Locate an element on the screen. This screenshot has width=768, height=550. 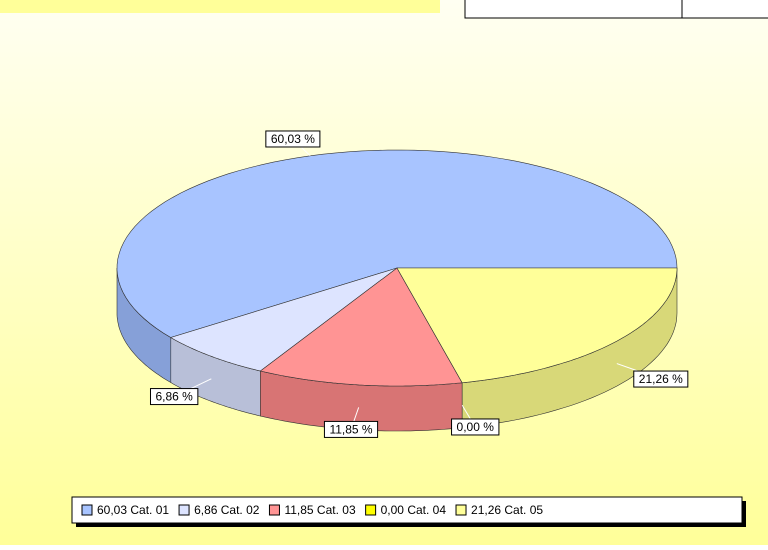
slice-label: 6,86 % is located at coordinates (174, 397).